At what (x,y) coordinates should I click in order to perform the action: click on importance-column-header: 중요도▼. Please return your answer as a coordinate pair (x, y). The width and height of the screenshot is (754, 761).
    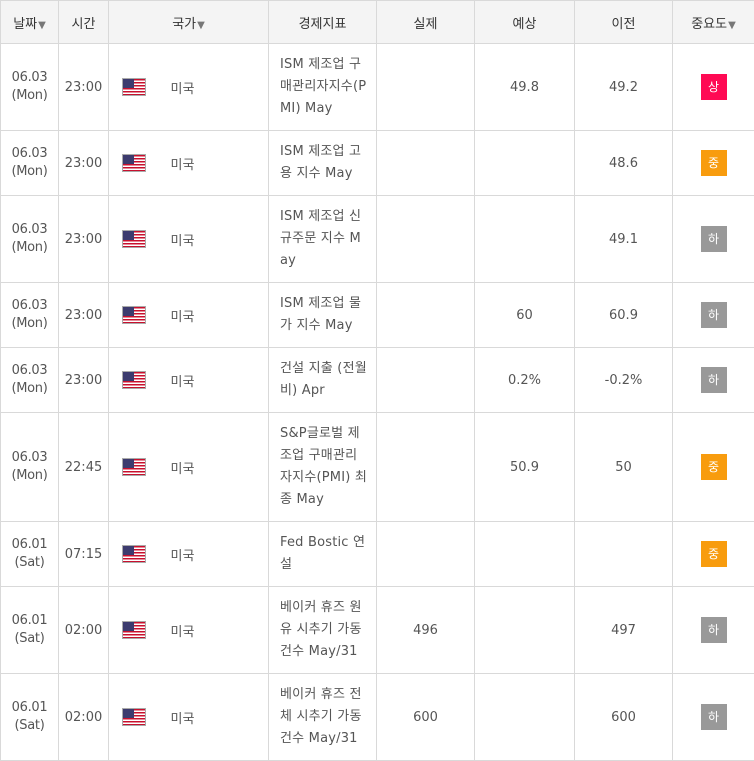
    Looking at the image, I should click on (713, 22).